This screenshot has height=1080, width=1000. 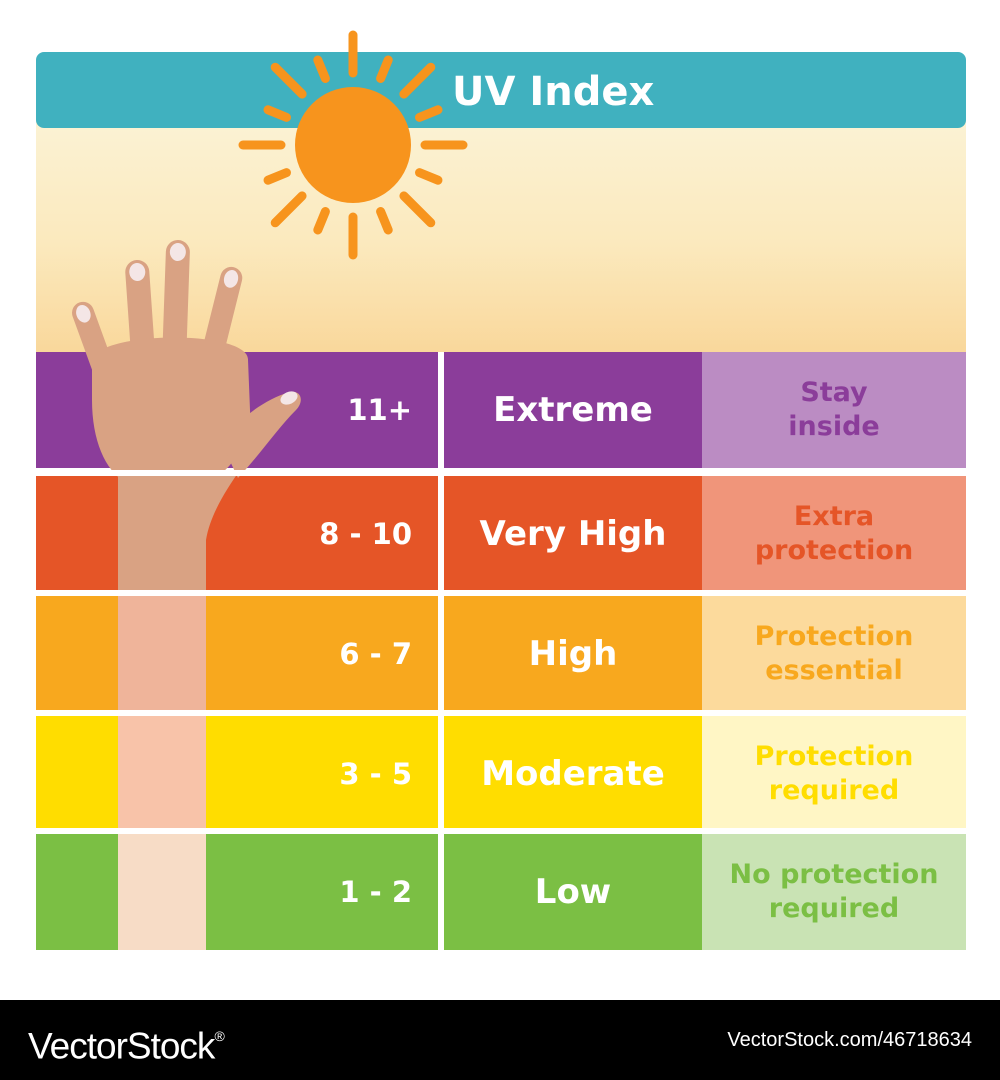 I want to click on uv-advice-line: No protection, so click(x=834, y=874).